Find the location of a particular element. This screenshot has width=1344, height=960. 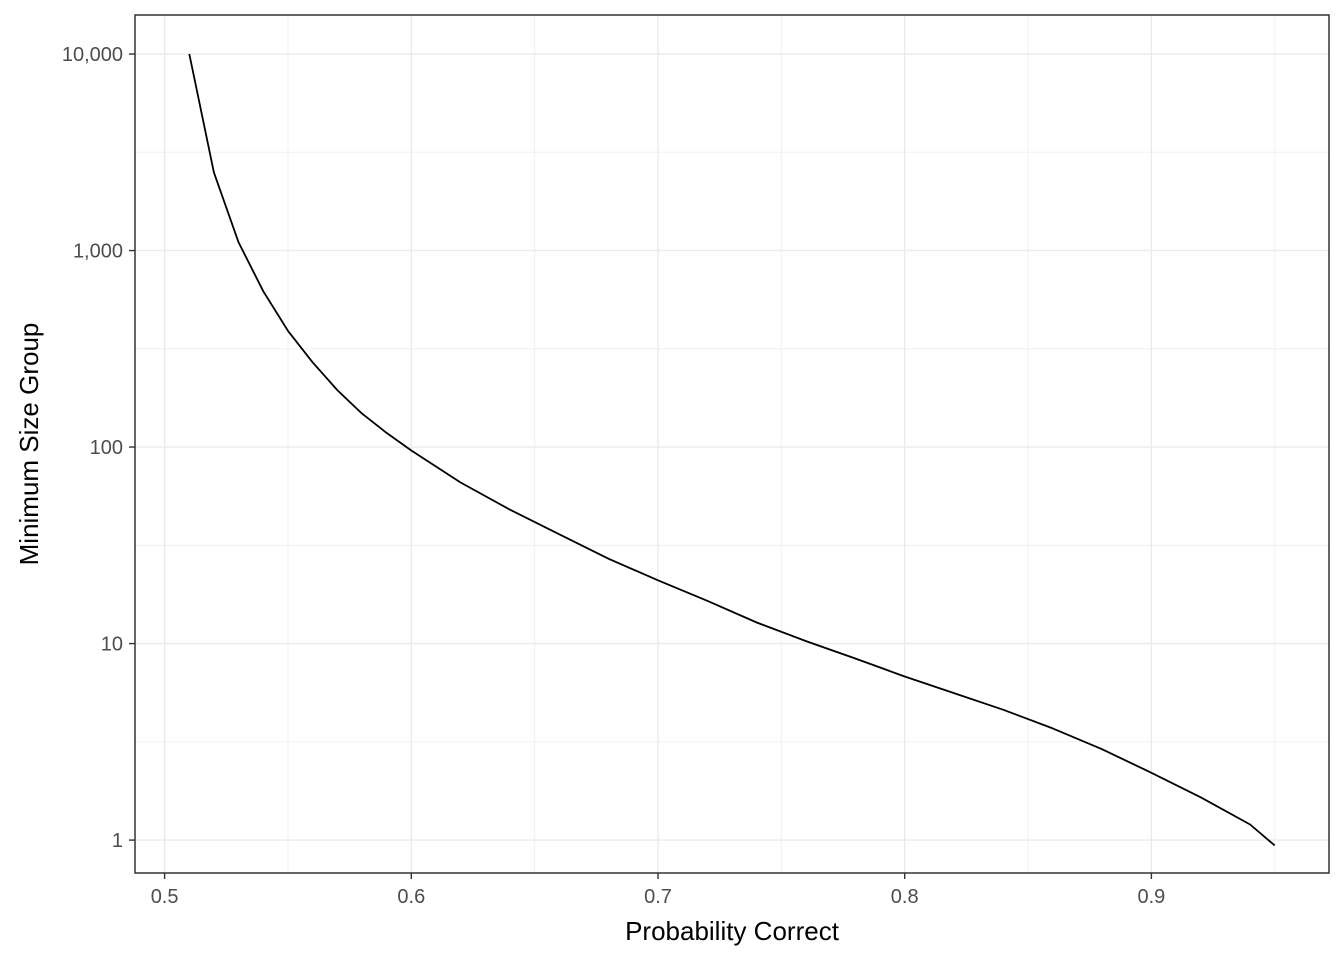

x-tick-label: 0.8 is located at coordinates (905, 897).